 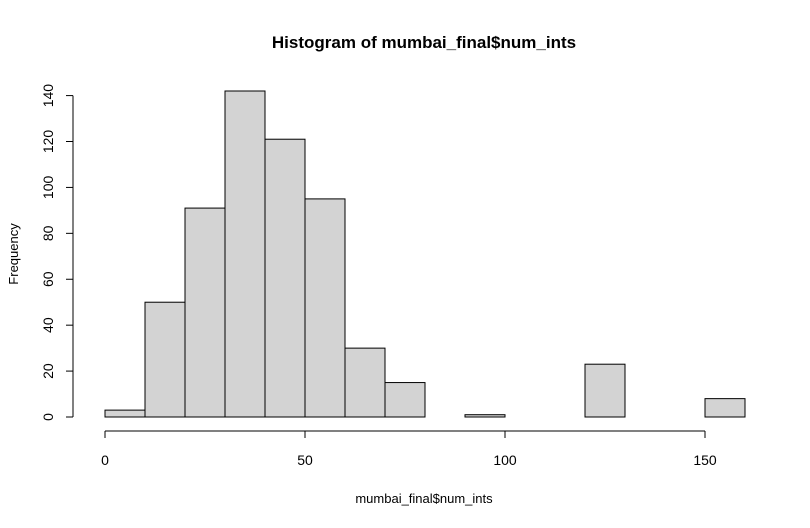 I want to click on x-axis-label: mumbai_final$num_ints, so click(x=424, y=498).